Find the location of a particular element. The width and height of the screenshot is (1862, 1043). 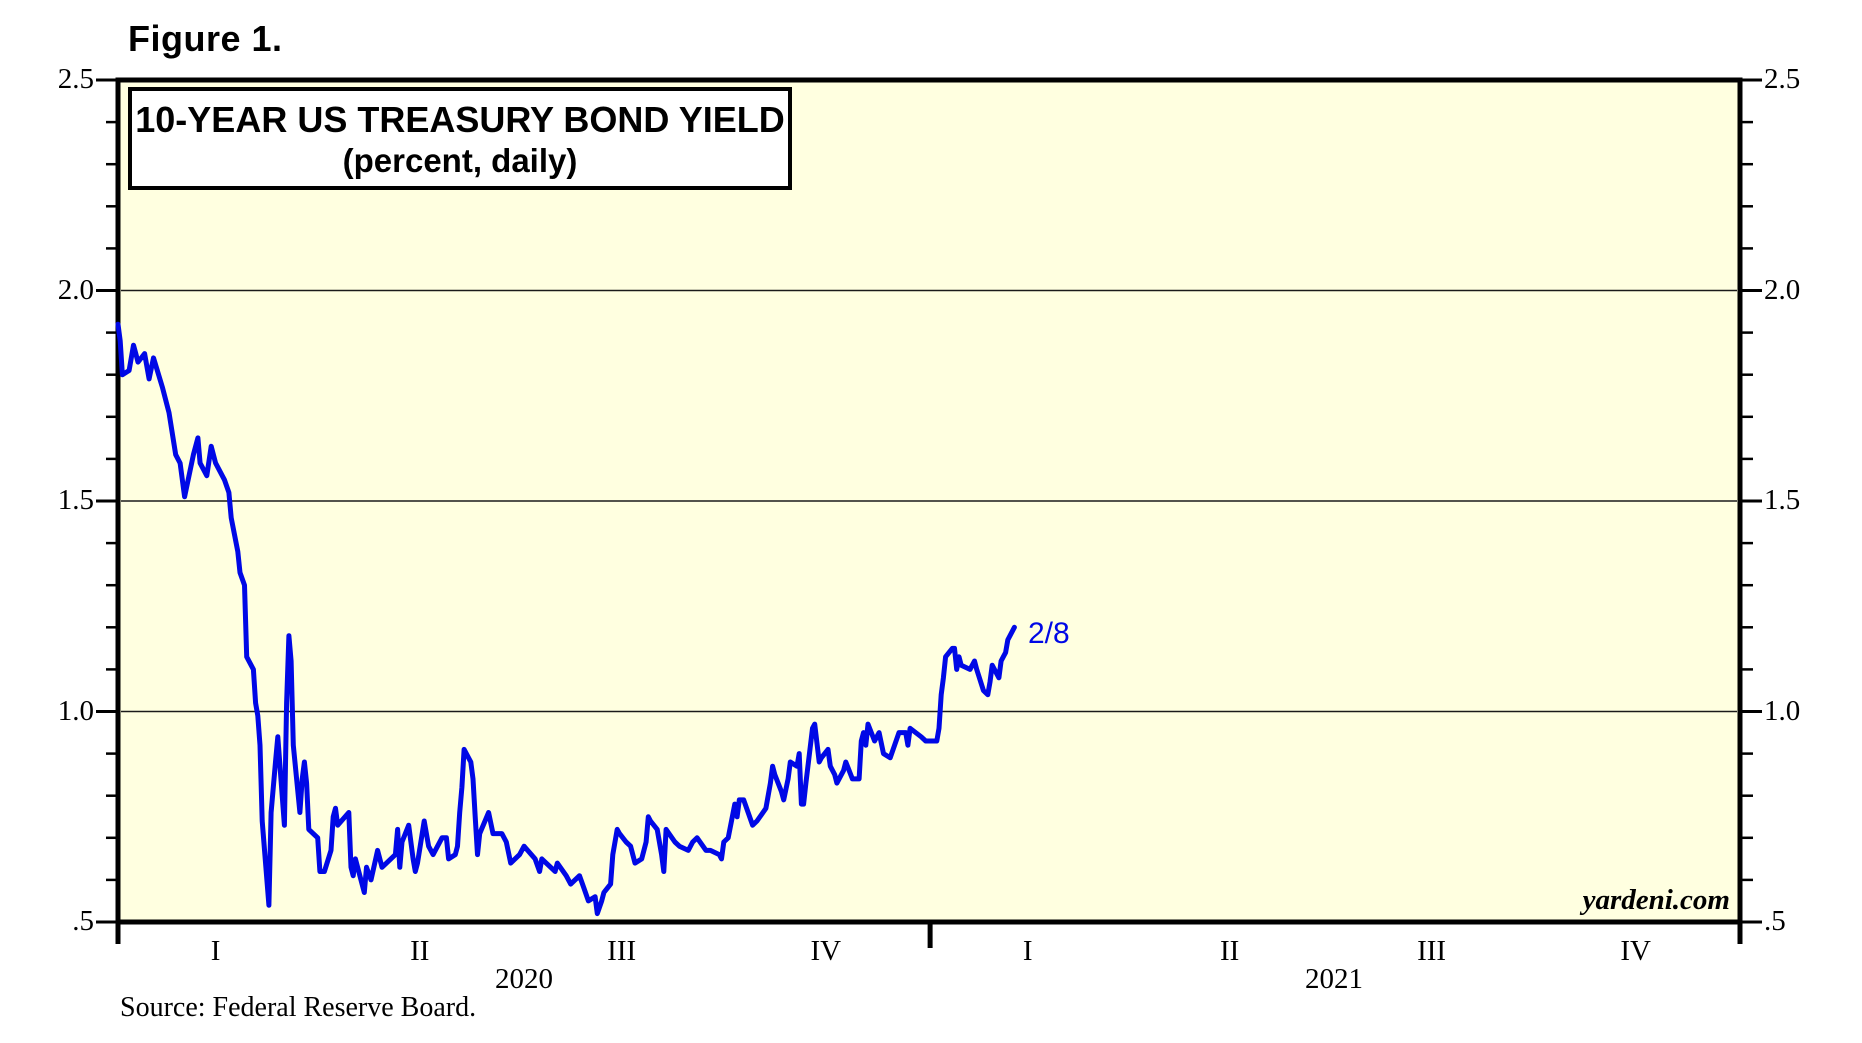

x-axis-quarter-label-0: I is located at coordinates (215, 951).